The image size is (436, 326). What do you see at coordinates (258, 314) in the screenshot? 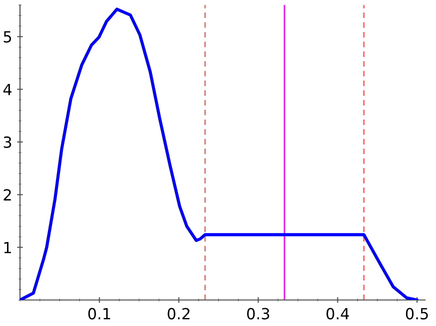
I see `x-tick-label: 0.3` at bounding box center [258, 314].